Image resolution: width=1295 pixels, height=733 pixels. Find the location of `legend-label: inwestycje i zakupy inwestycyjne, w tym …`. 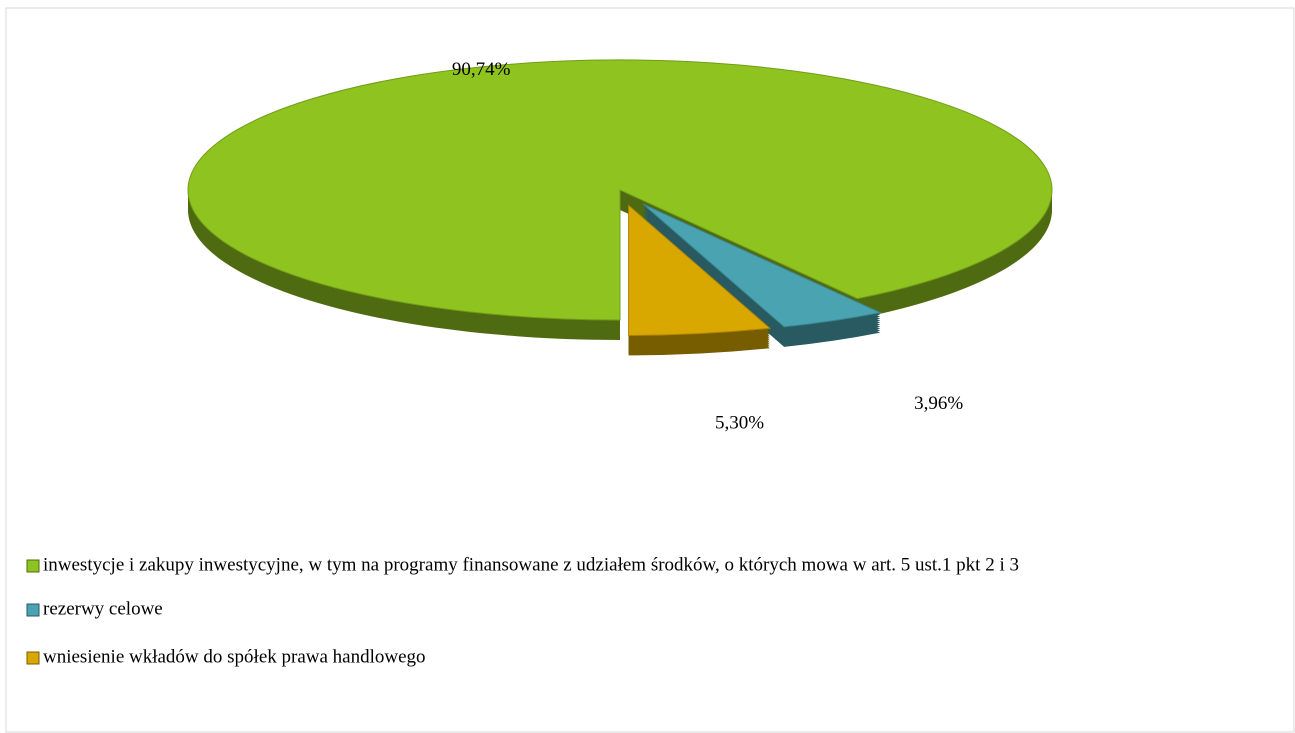

legend-label: inwestycje i zakupy inwestycyjne, w tym … is located at coordinates (531, 564).